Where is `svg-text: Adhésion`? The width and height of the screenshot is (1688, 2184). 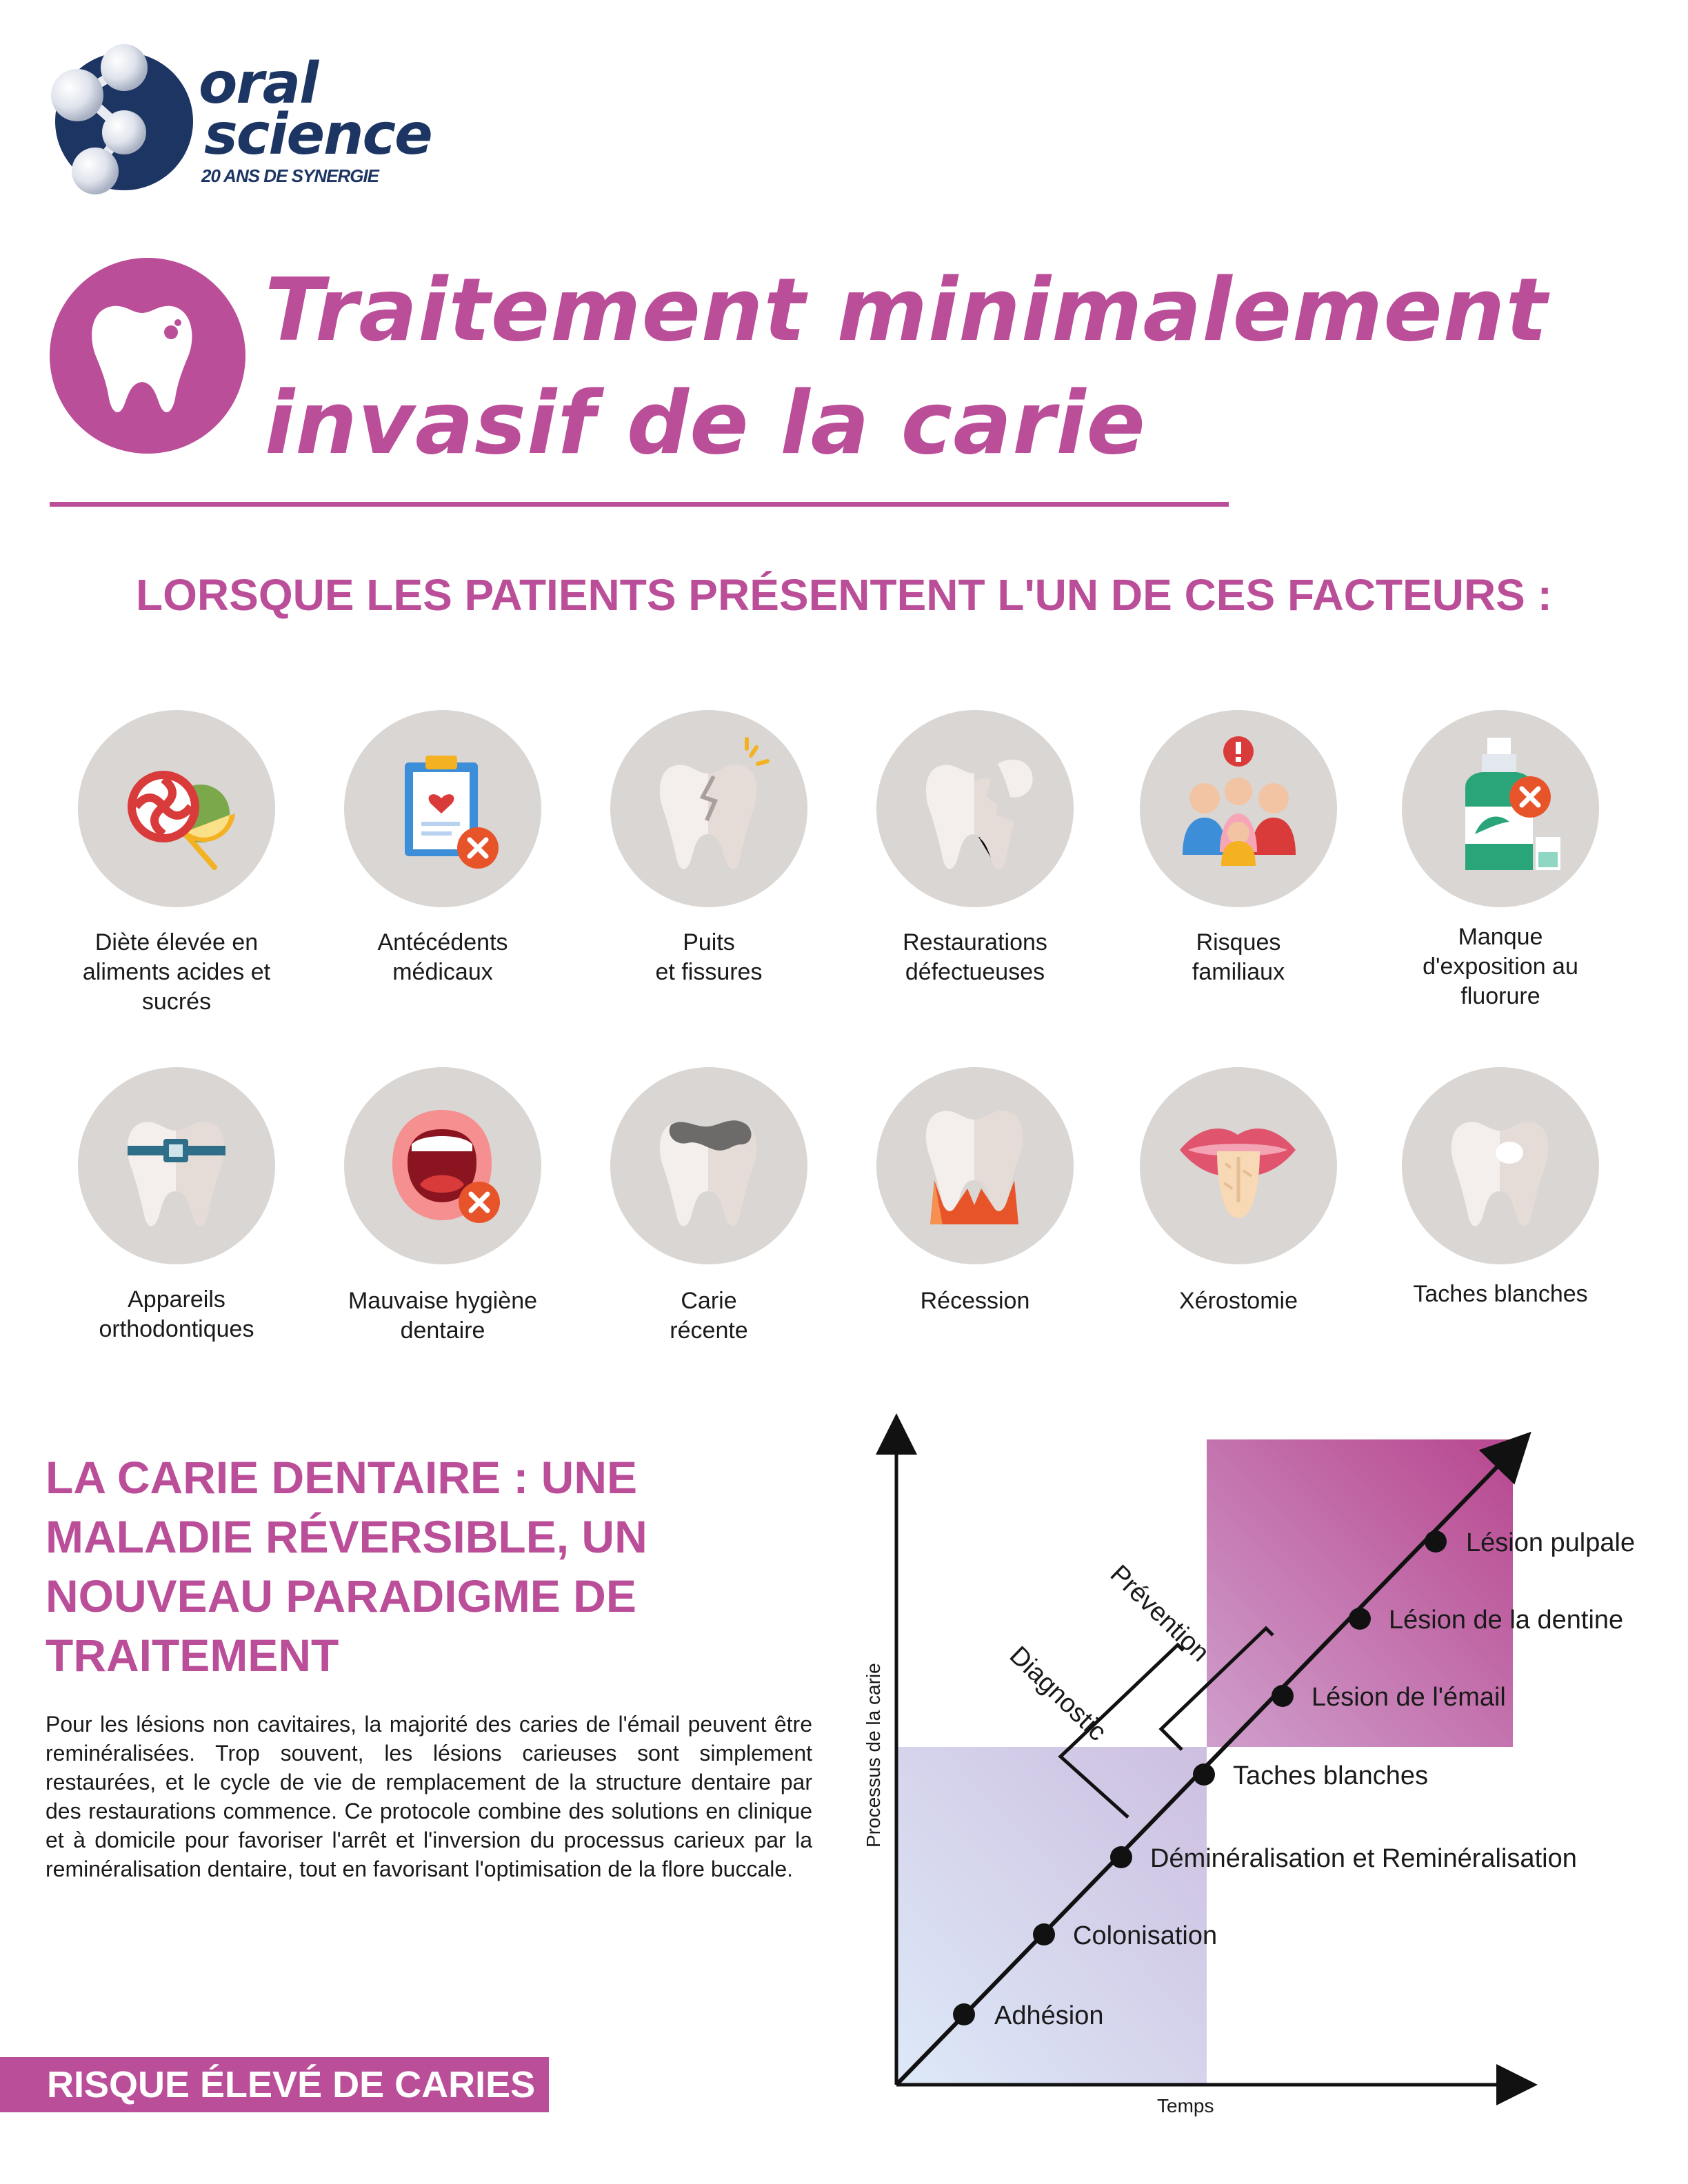
svg-text: Adhésion is located at coordinates (1048, 2015).